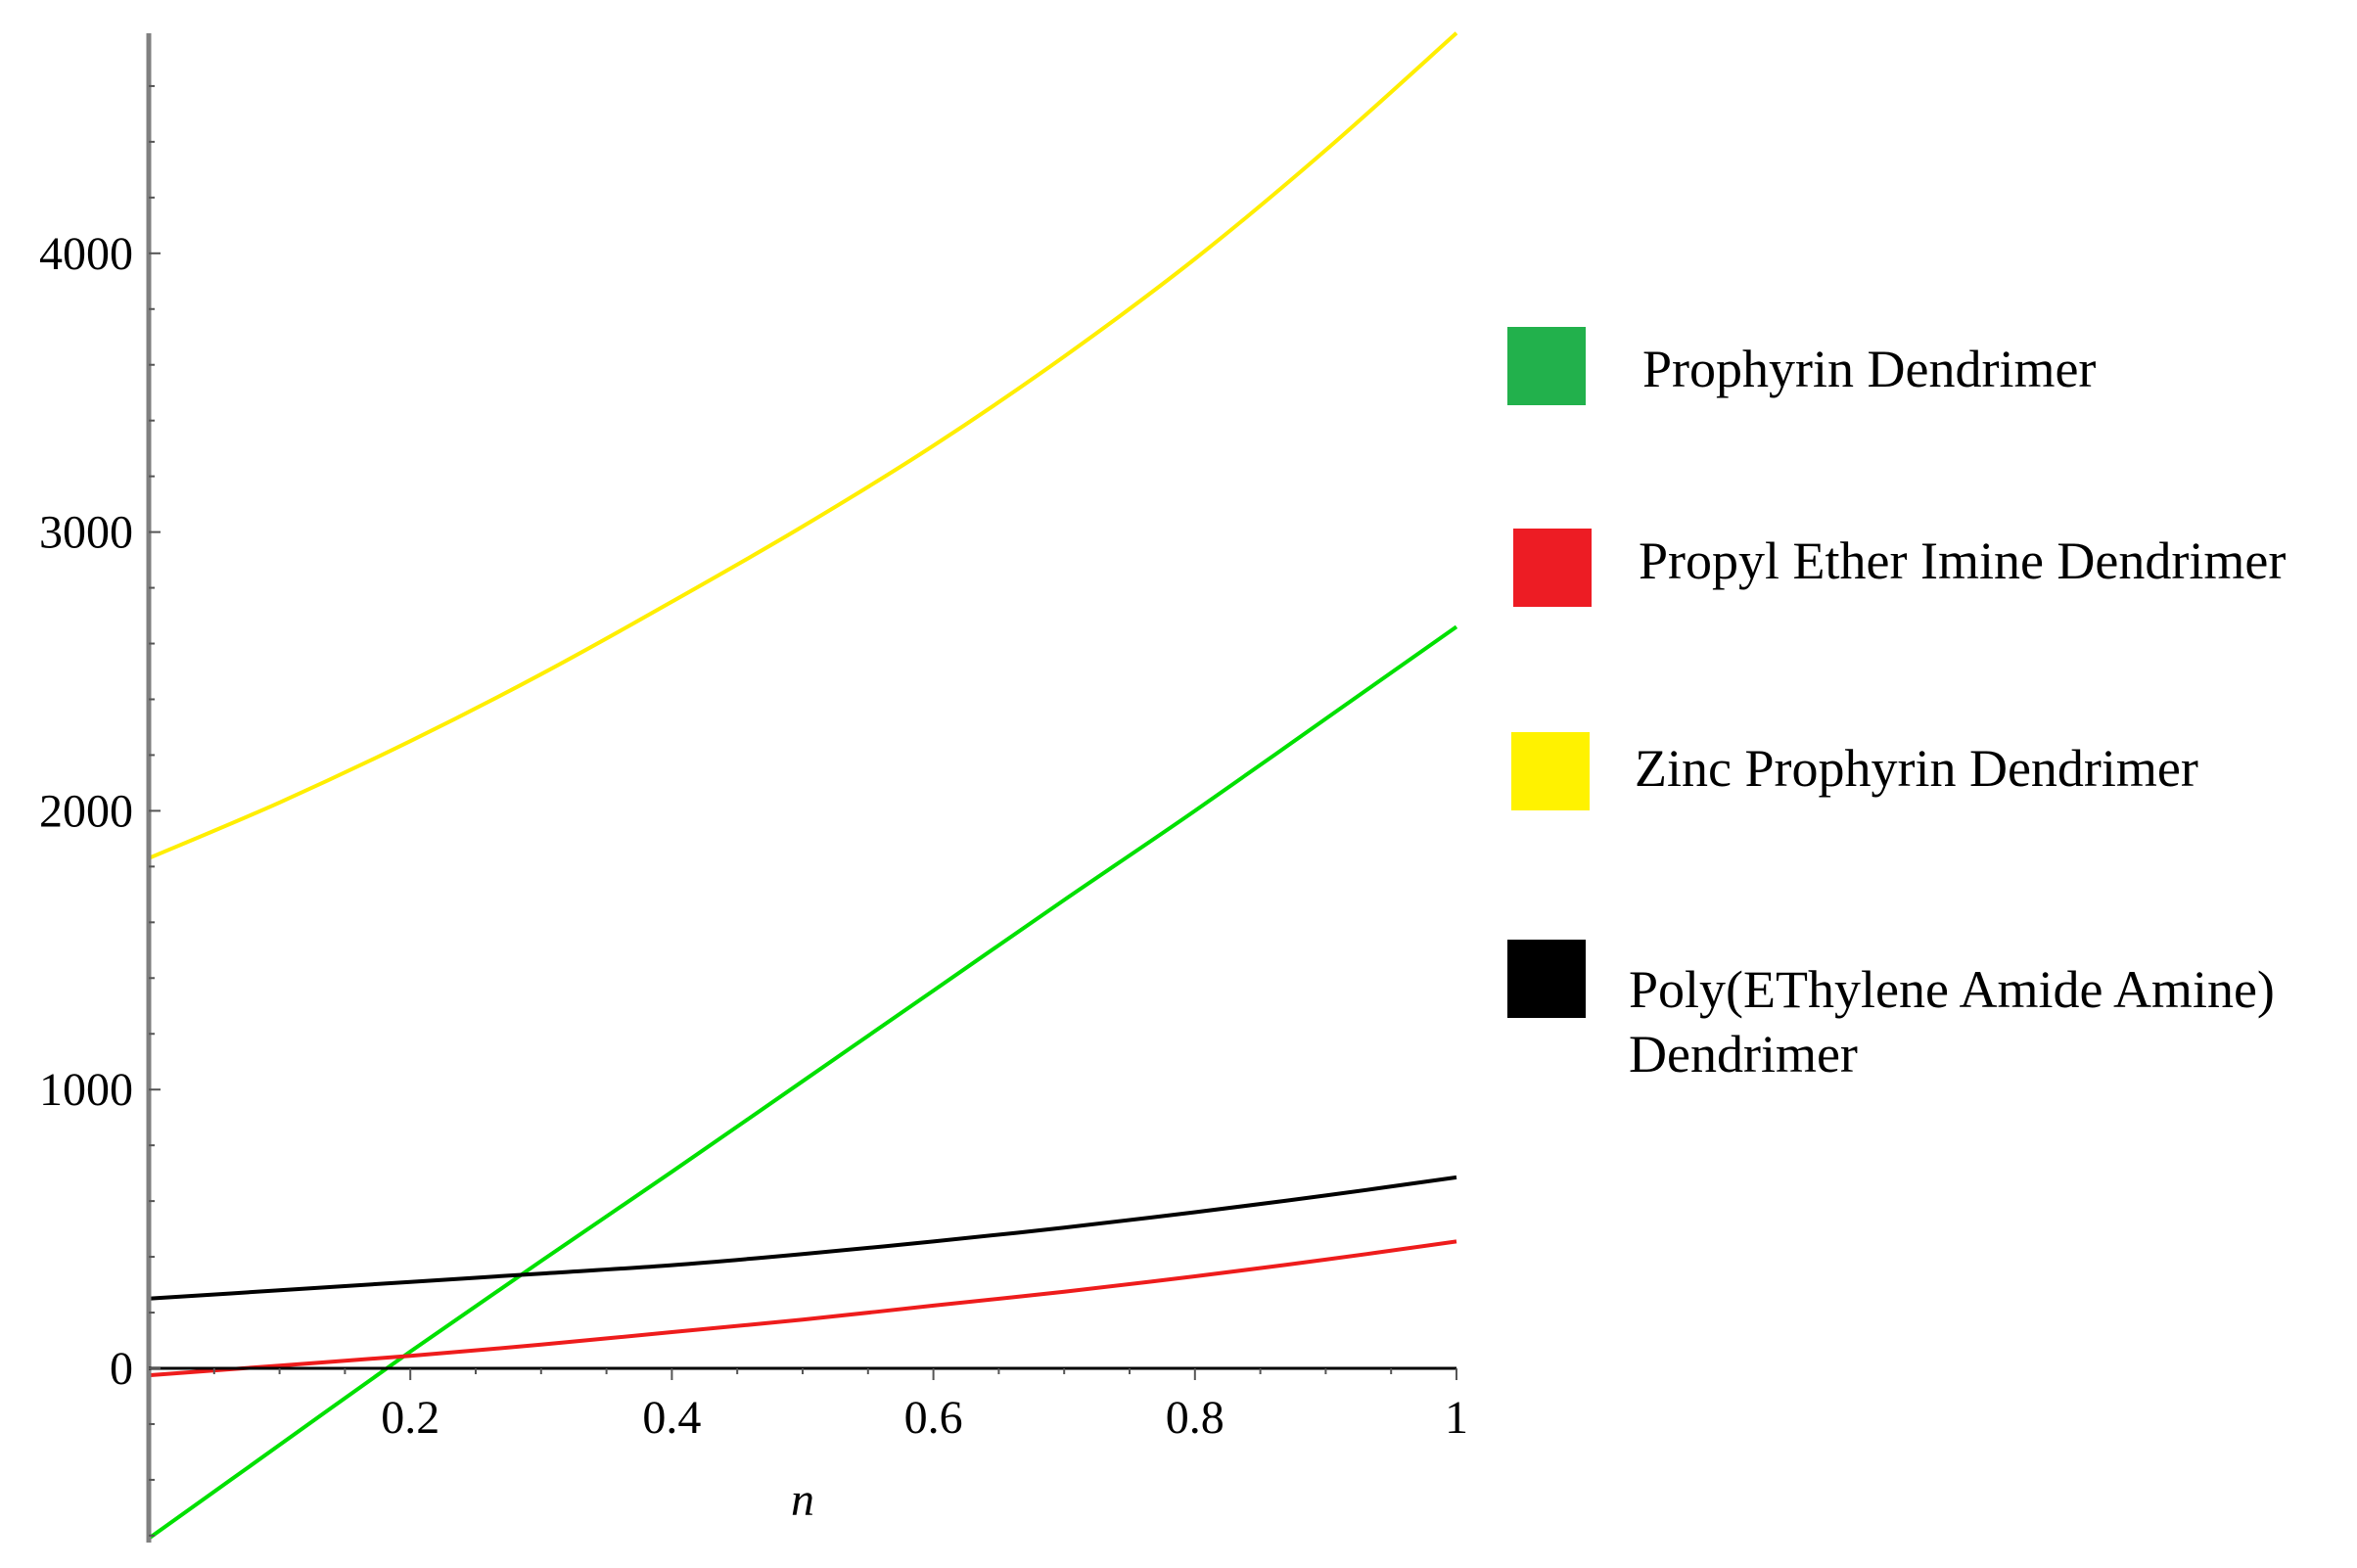  What do you see at coordinates (1869, 369) in the screenshot?
I see `legend-label-prophyrin: Prophyrin Dendrimer` at bounding box center [1869, 369].